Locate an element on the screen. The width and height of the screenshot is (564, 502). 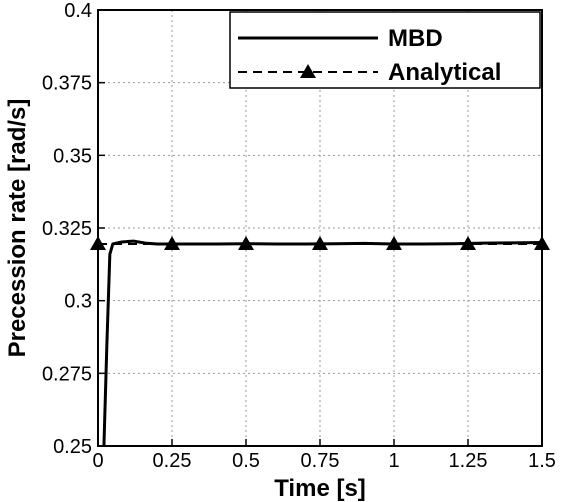
x-tick-label: 0.25 is located at coordinates (172, 461).